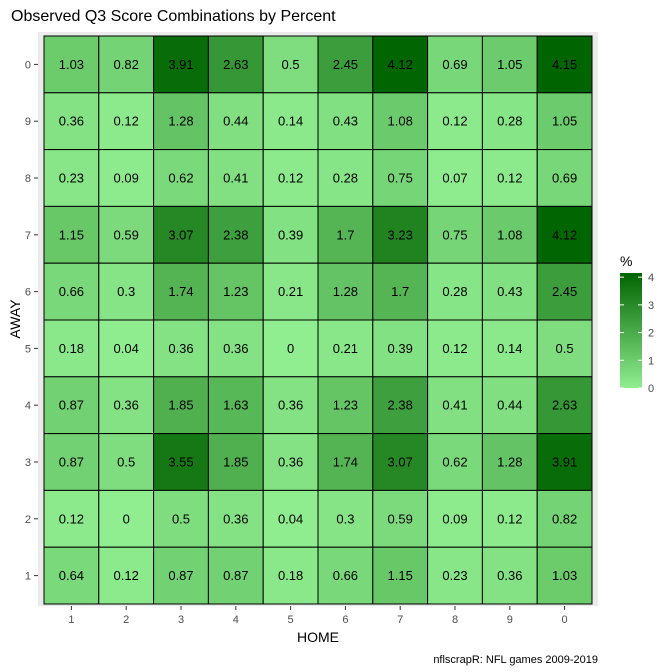 The width and height of the screenshot is (672, 672). What do you see at coordinates (637, 333) in the screenshot?
I see `legend-ticks: 0 1 2 3 4` at bounding box center [637, 333].